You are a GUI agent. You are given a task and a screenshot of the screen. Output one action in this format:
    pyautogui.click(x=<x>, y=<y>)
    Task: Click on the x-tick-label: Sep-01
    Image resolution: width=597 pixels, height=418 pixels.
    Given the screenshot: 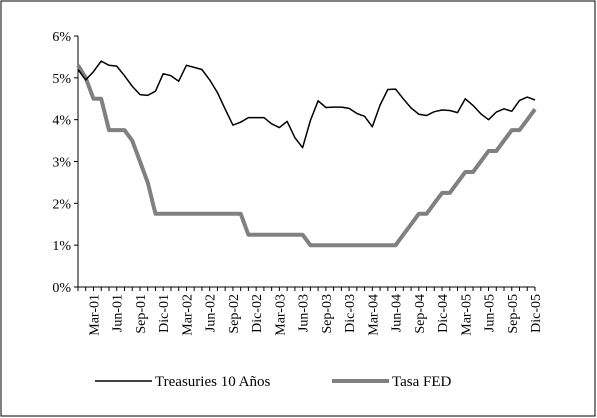 What is the action you would take?
    pyautogui.click(x=141, y=314)
    